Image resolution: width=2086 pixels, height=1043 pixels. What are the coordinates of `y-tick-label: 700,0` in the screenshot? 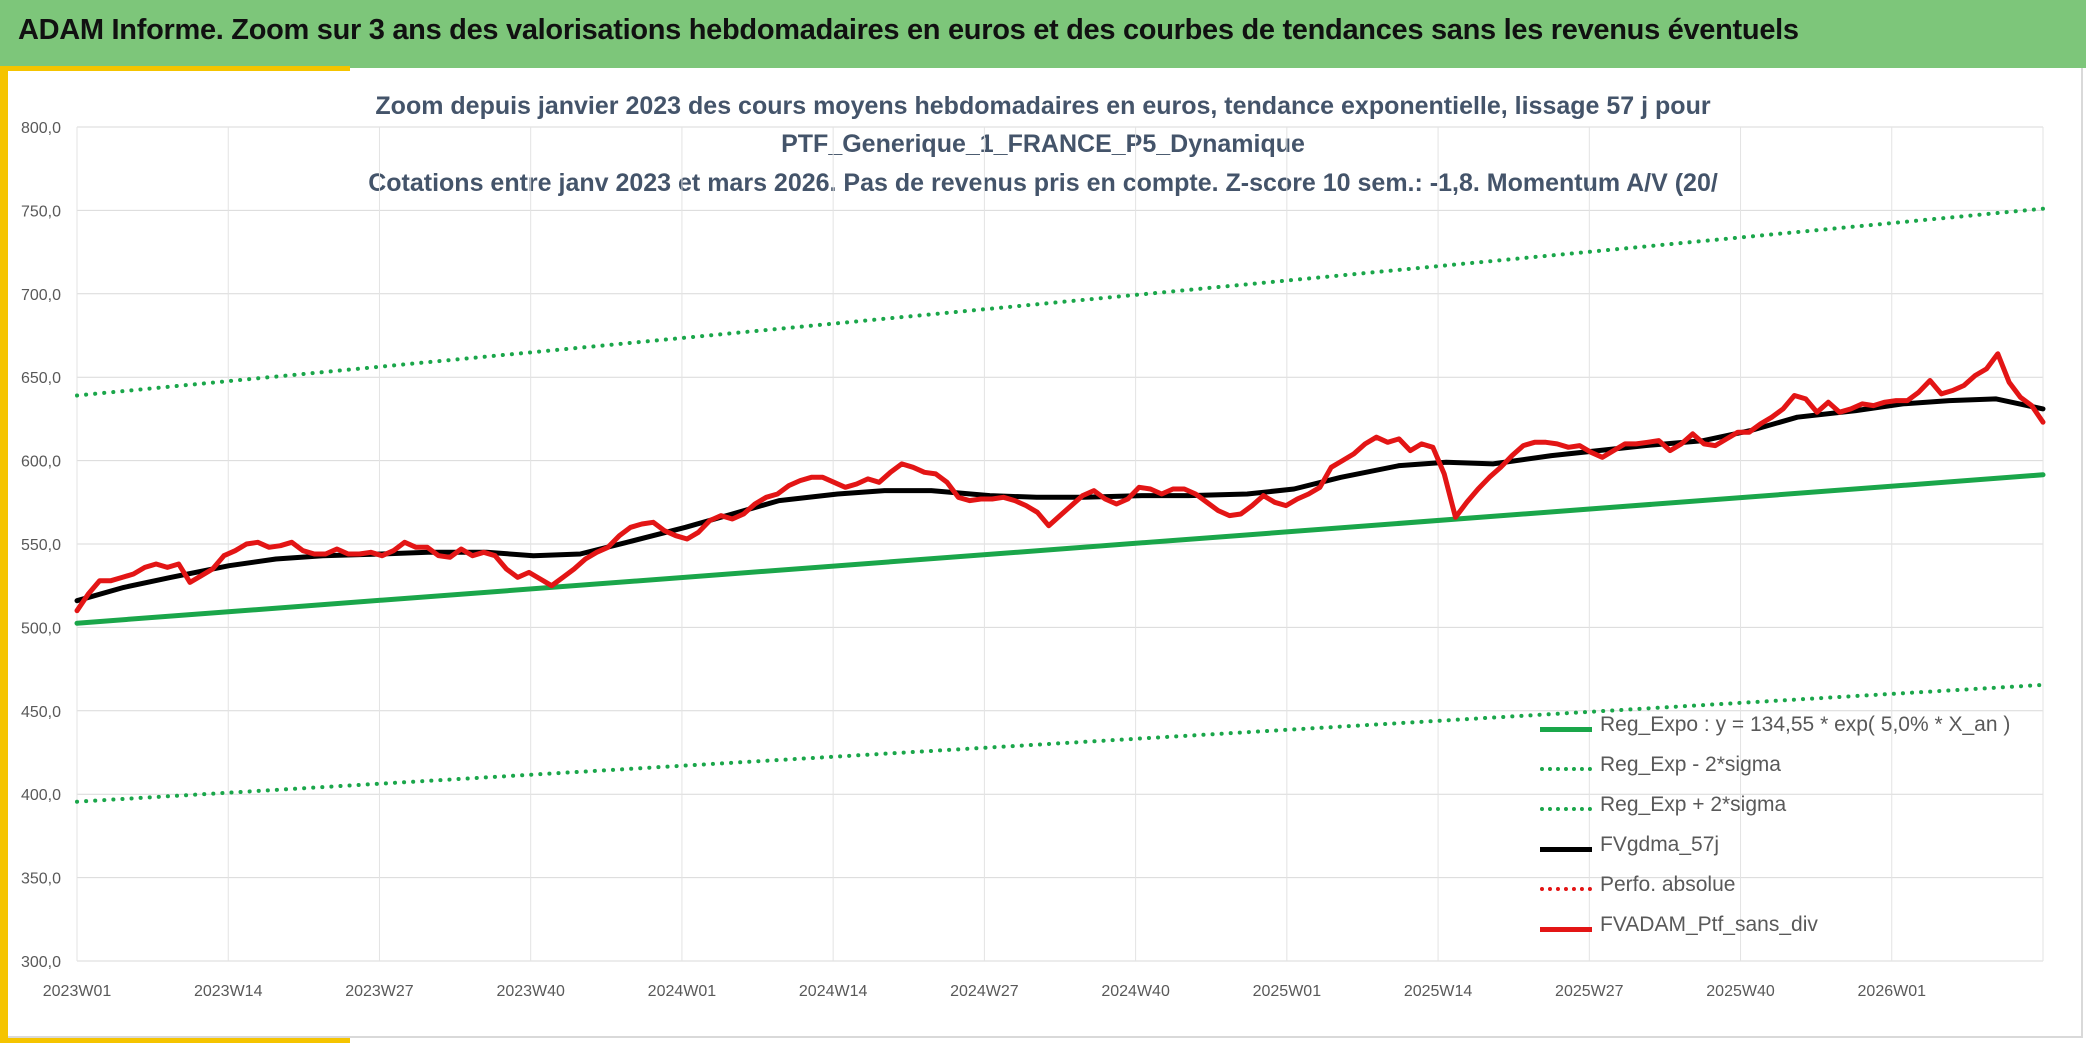 It's located at (41, 295).